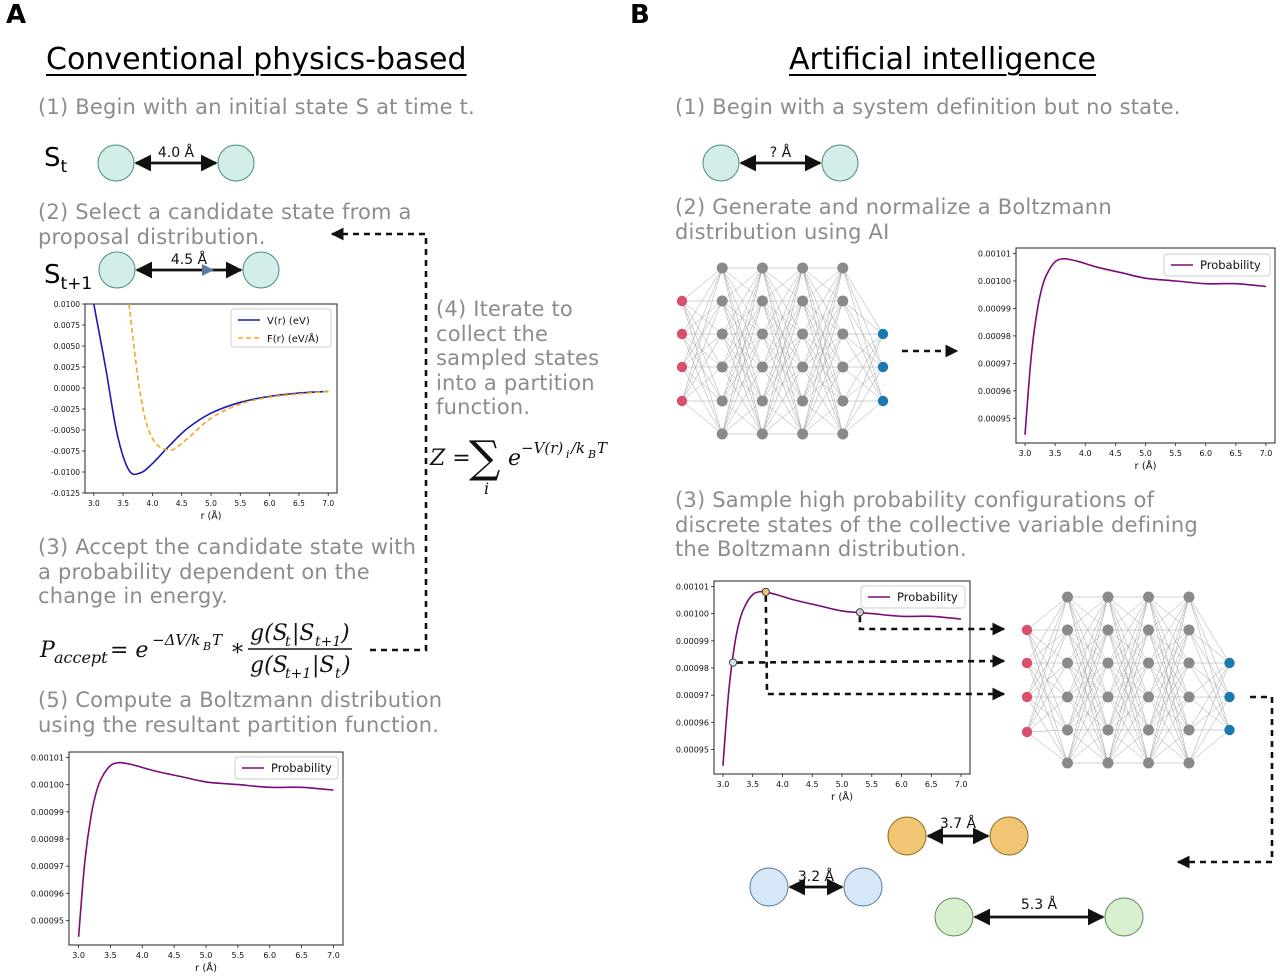  What do you see at coordinates (692, 614) in the screenshot?
I see `y-tick-label: 0.00100` at bounding box center [692, 614].